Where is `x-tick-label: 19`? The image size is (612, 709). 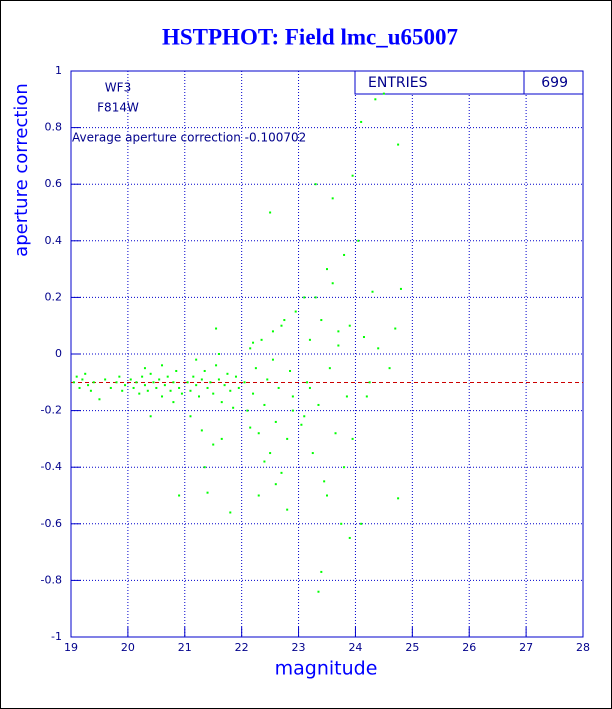 x-tick-label: 19 is located at coordinates (71, 647).